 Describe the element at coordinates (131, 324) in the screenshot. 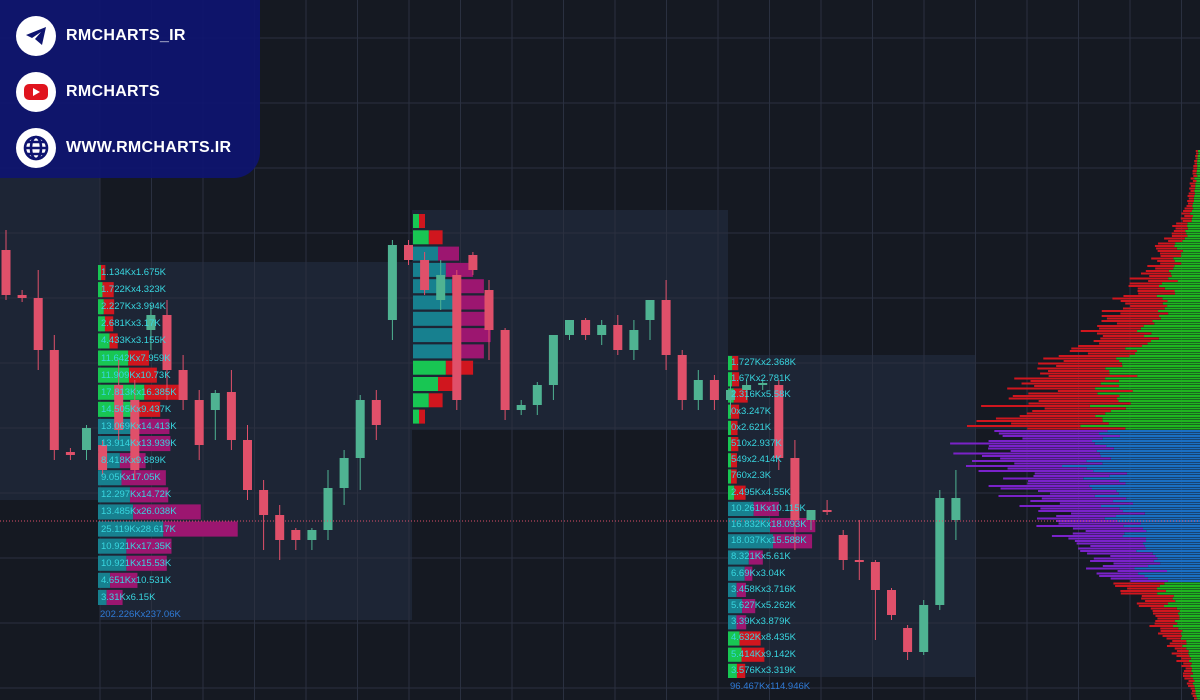

I see `footprint-row-label: 2.681Kx3.17K` at that location.